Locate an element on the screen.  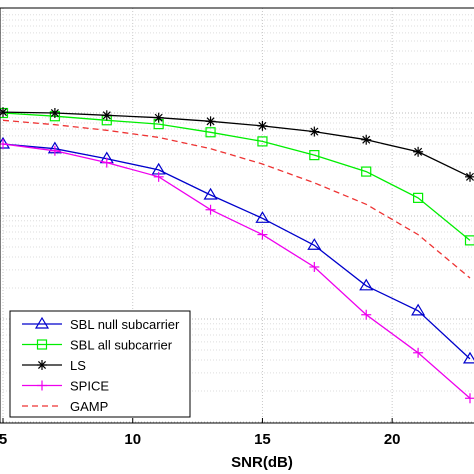
series-line is located at coordinates (236, 144).